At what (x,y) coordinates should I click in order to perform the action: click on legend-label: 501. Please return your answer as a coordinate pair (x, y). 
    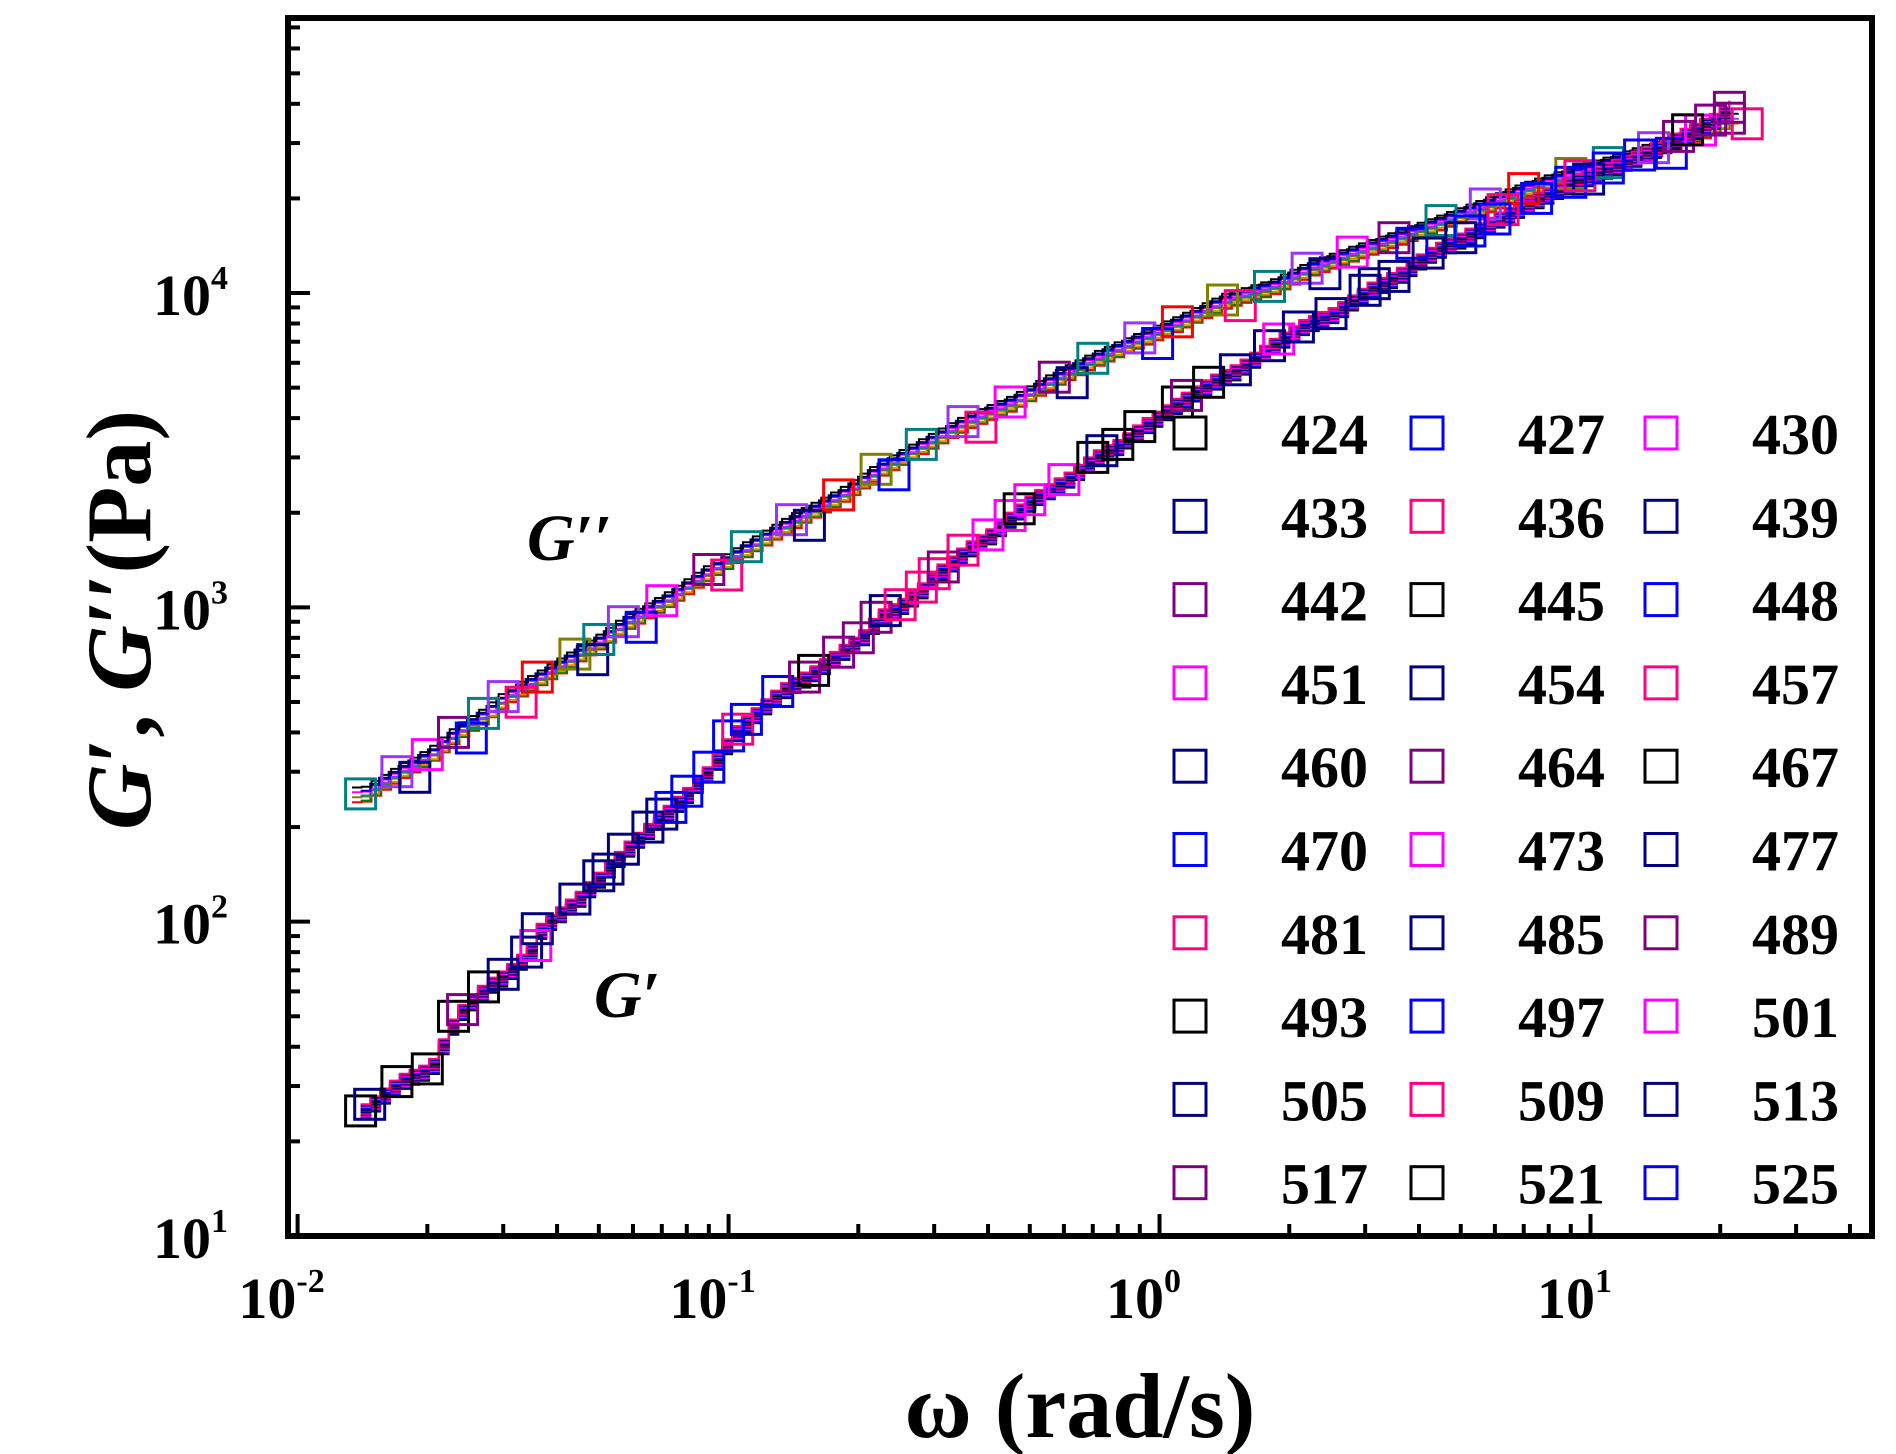
    Looking at the image, I should click on (1795, 1017).